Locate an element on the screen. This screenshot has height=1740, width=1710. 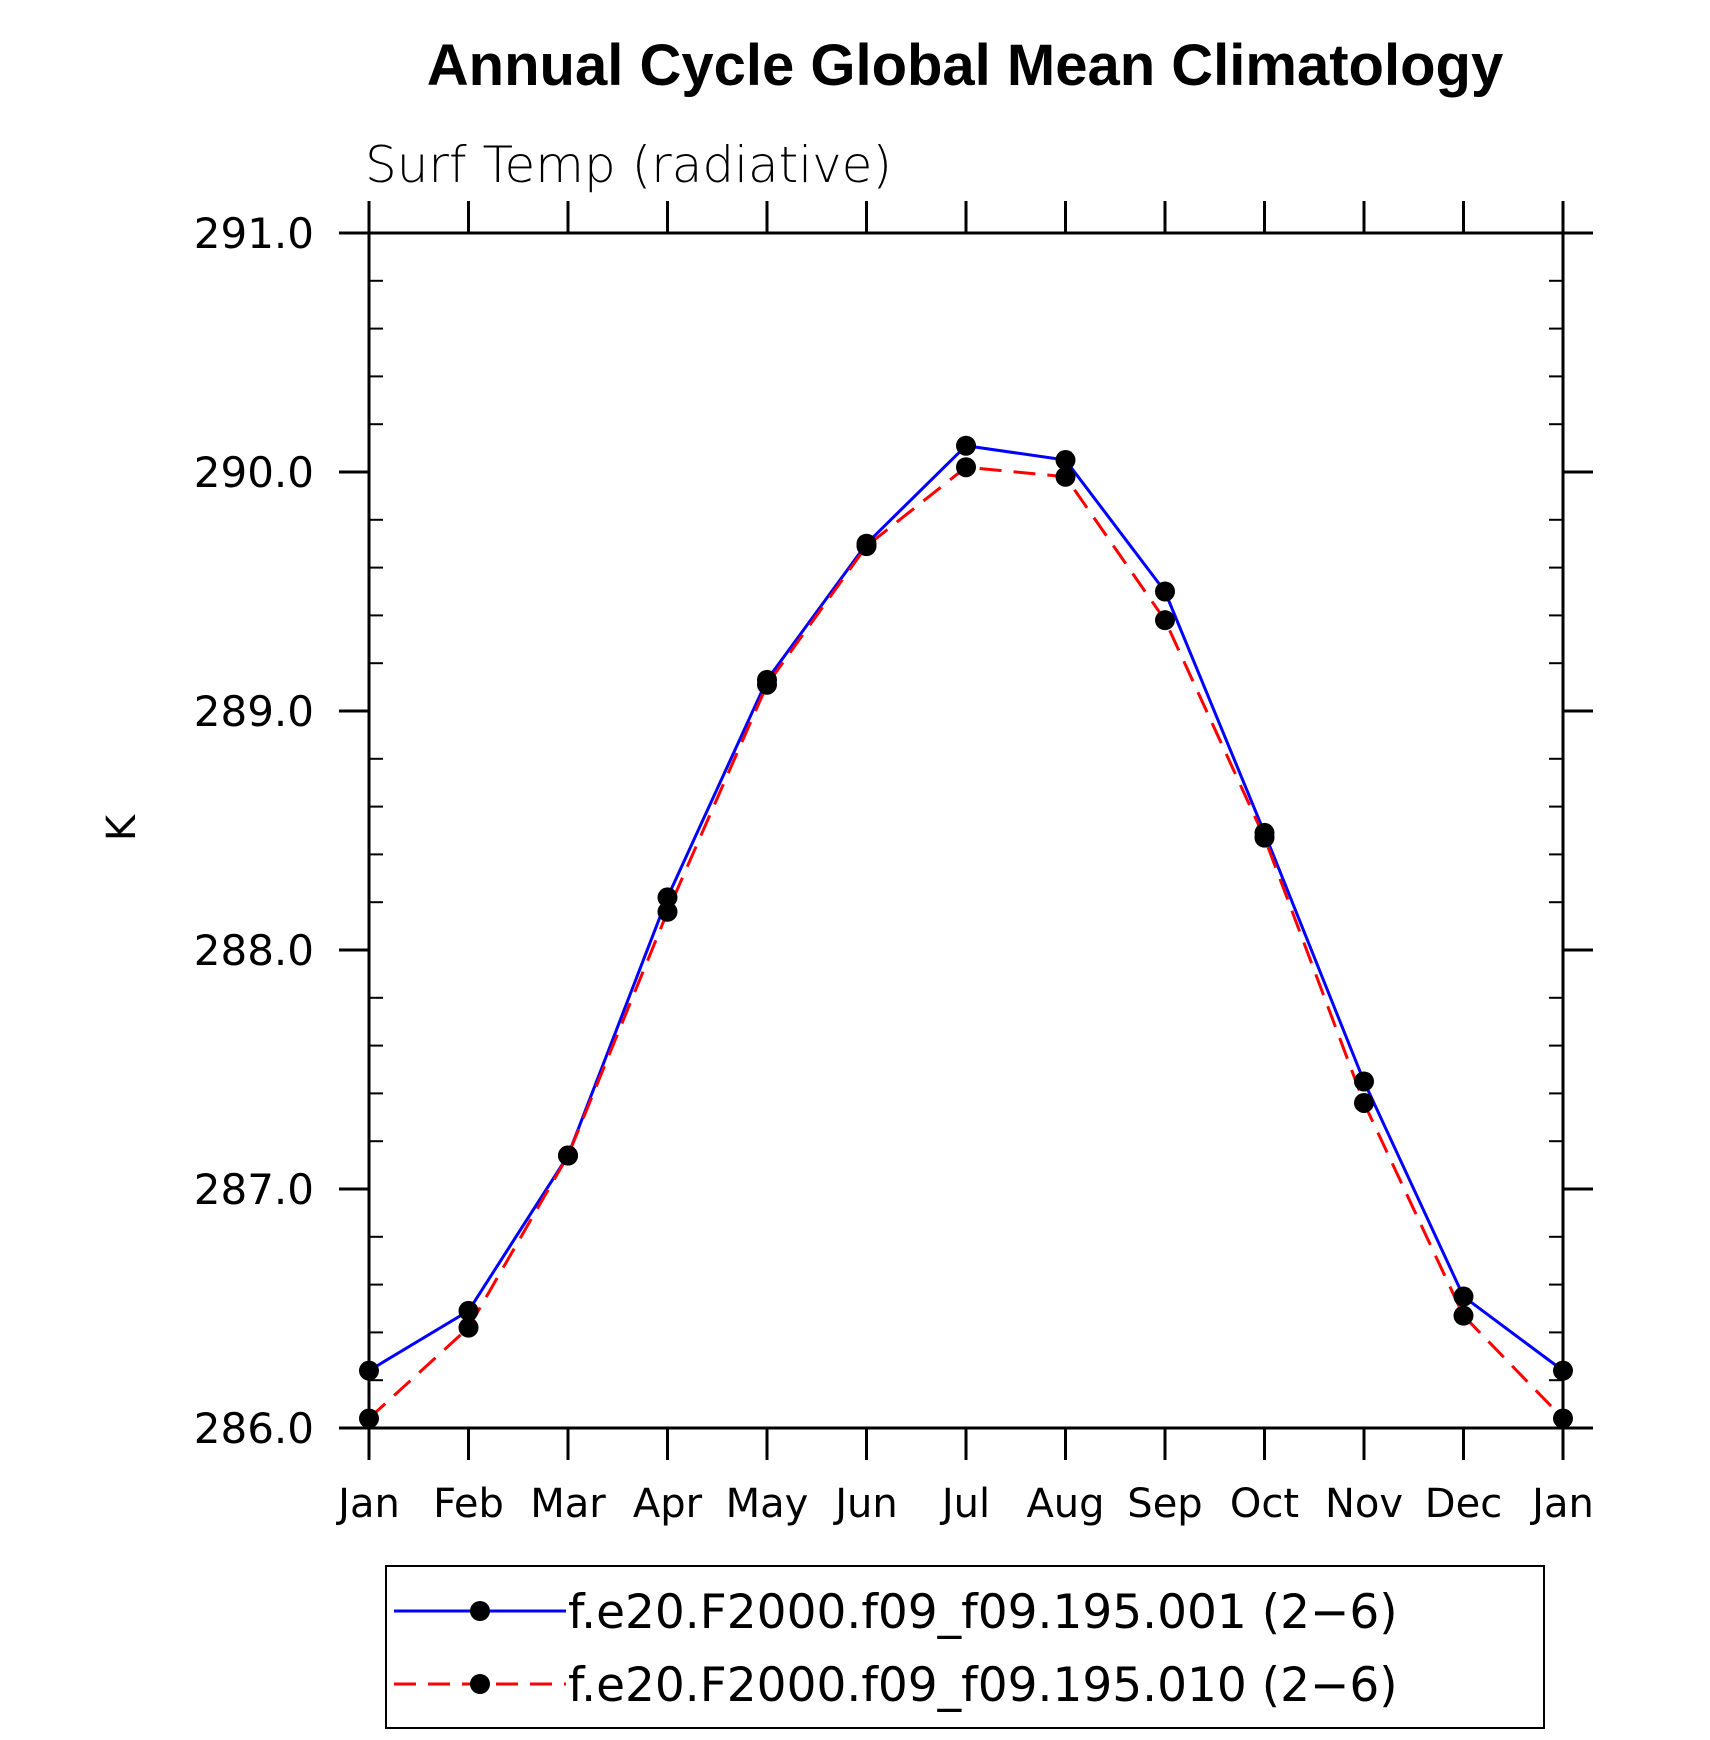
legend-box is located at coordinates (965, 1647).